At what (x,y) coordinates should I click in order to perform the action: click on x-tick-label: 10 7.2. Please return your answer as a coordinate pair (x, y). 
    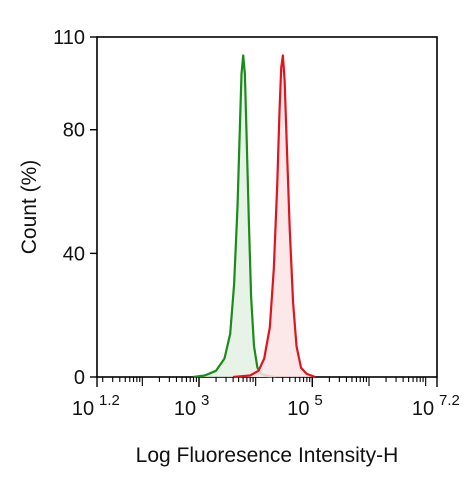
    Looking at the image, I should click on (436, 406).